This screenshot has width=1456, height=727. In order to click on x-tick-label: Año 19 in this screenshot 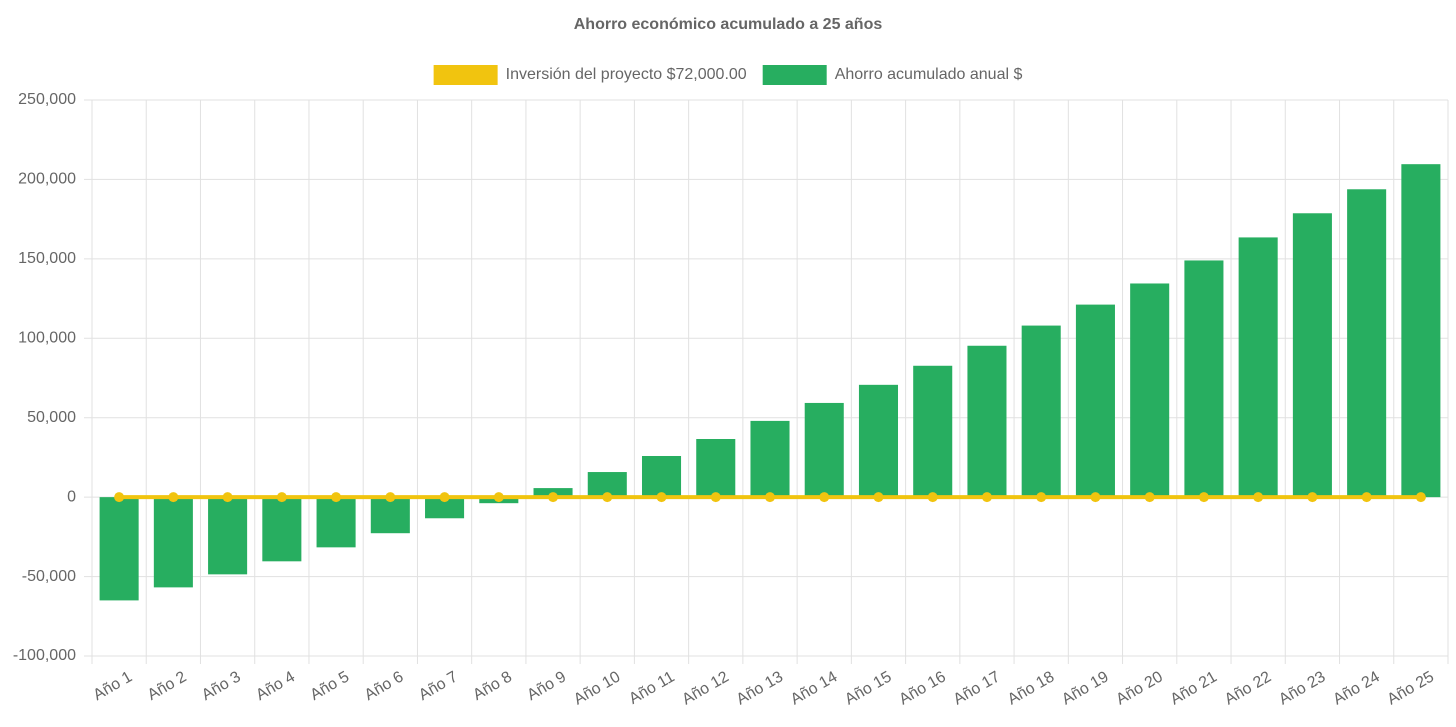, I will do `click(1085, 688)`.